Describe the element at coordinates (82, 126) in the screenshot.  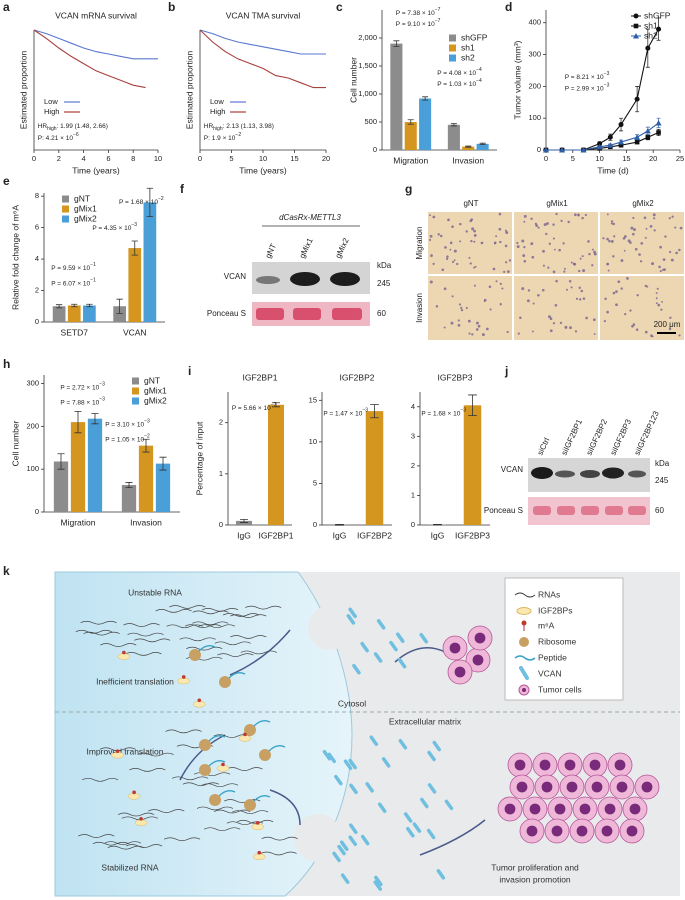
I see `annotation-part: : 1.99 (1.48, 2.66)` at that location.